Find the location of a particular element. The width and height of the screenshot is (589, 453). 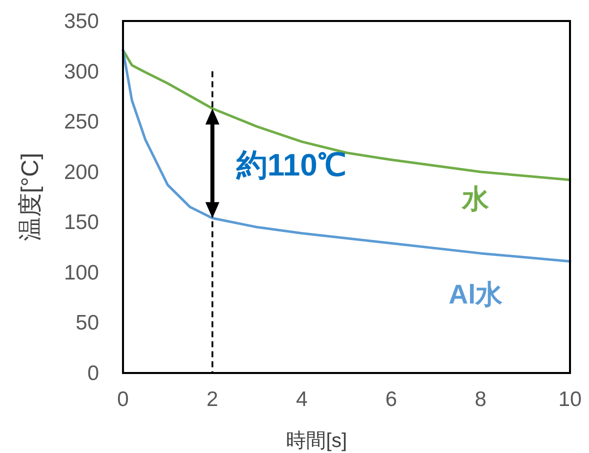

annotation: 約110℃ is located at coordinates (290, 164).